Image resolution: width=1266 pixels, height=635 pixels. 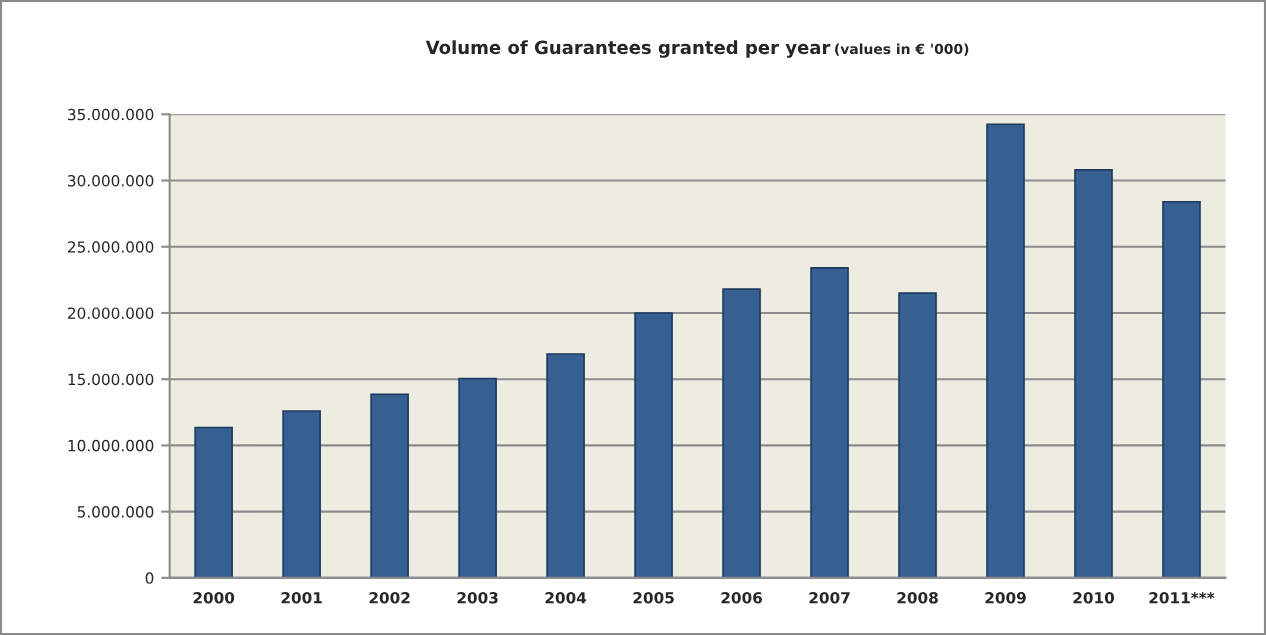 What do you see at coordinates (653, 598) in the screenshot?
I see `x-tick-label: 2005` at bounding box center [653, 598].